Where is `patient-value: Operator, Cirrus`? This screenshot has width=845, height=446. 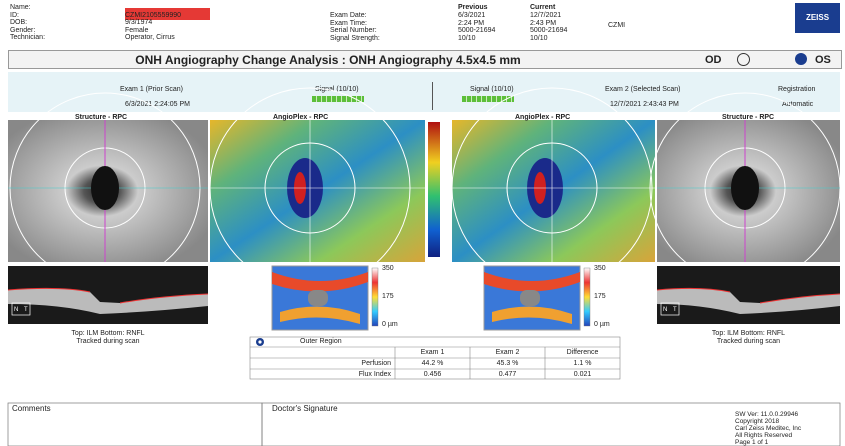 patient-value: Operator, Cirrus is located at coordinates (150, 37).